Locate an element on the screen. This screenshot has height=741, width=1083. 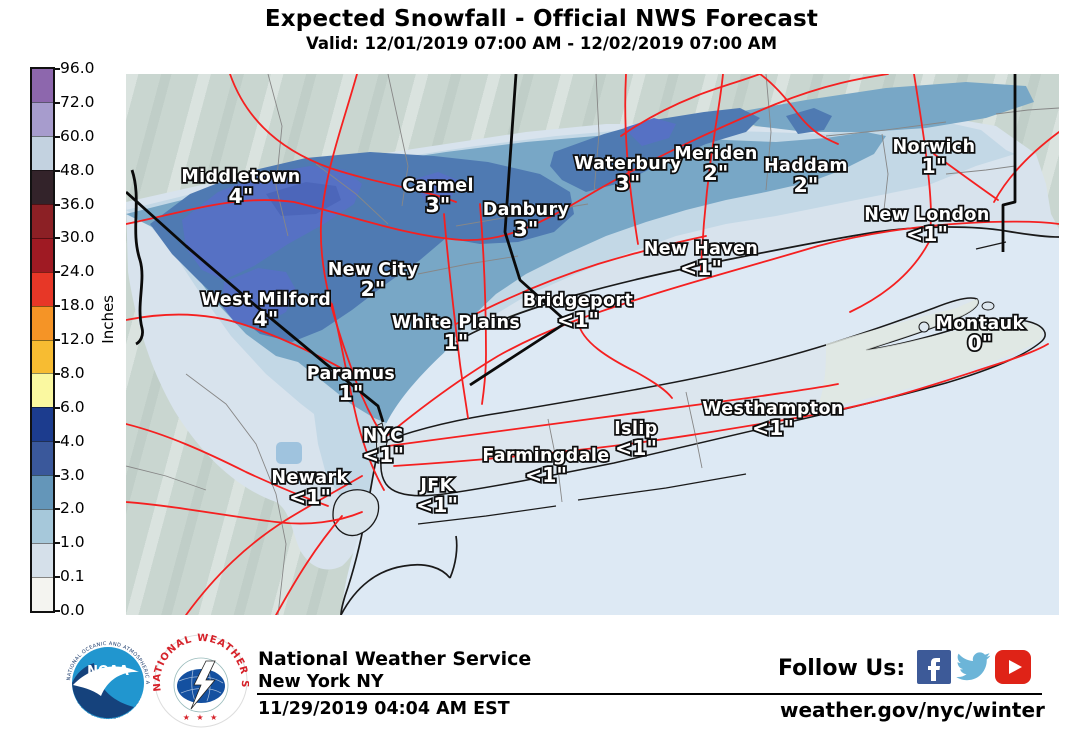
colorbar-tick-label: 2.0 is located at coordinates (72, 508).